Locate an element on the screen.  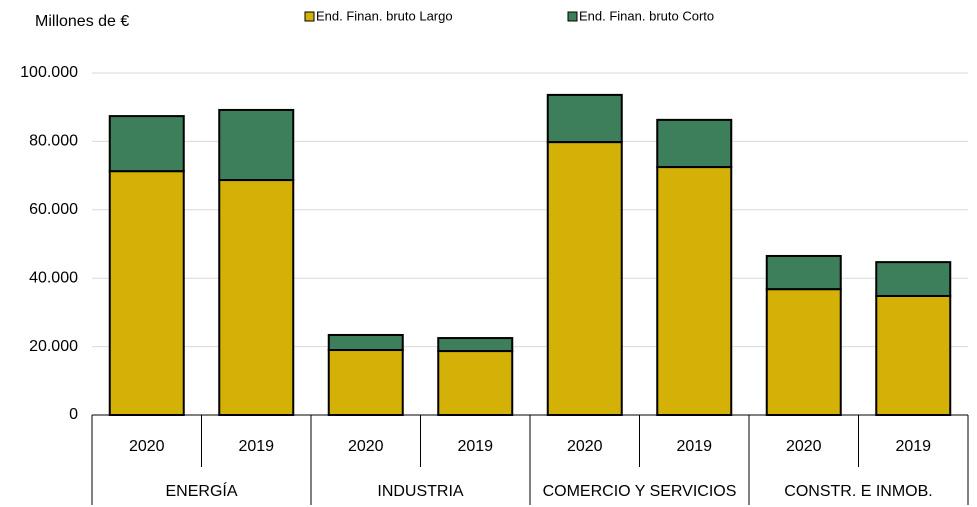
y-tick-label: 40.000 is located at coordinates (53, 277).